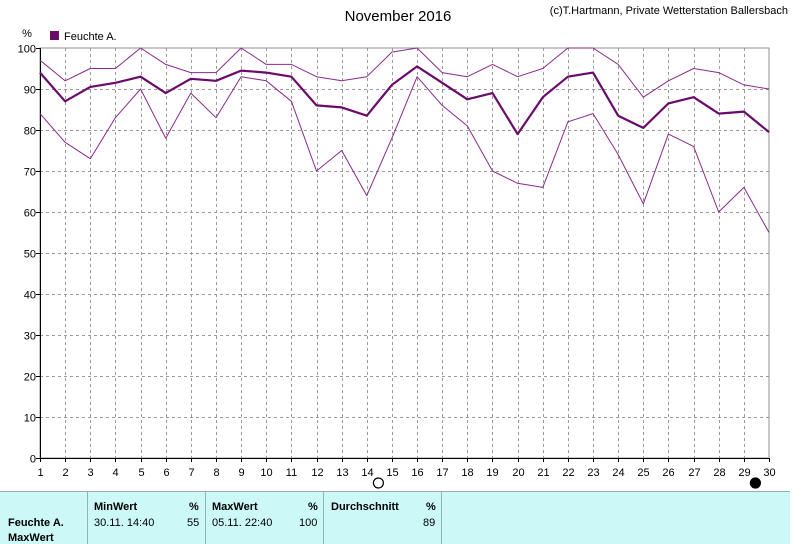  Describe the element at coordinates (36, 523) in the screenshot. I see `stats-row-label: Feuchte A.` at that location.